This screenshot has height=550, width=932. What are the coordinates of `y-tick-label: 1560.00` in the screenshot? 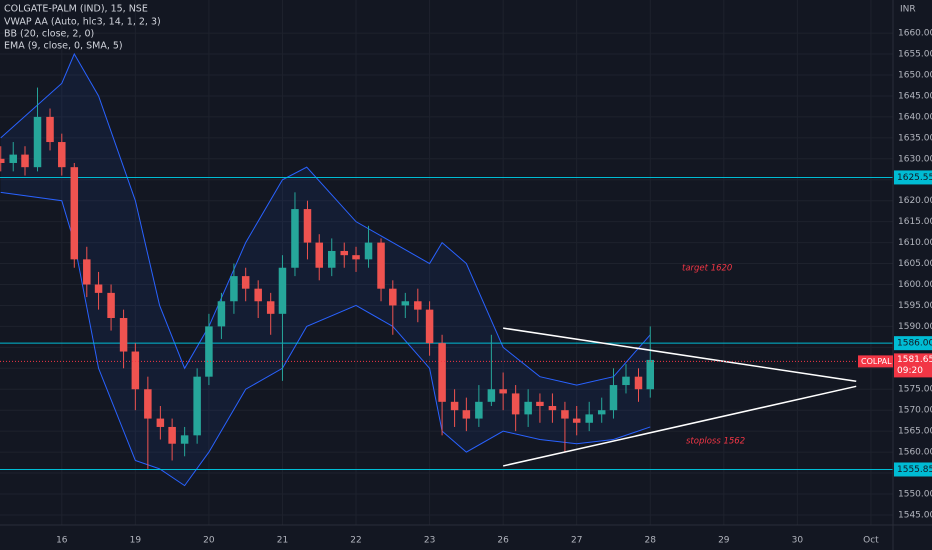 It's located at (915, 453).